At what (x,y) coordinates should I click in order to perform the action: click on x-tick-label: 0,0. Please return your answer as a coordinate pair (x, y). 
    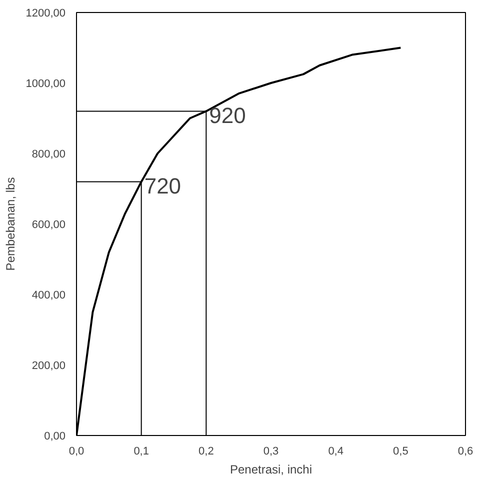
    Looking at the image, I should click on (76, 452).